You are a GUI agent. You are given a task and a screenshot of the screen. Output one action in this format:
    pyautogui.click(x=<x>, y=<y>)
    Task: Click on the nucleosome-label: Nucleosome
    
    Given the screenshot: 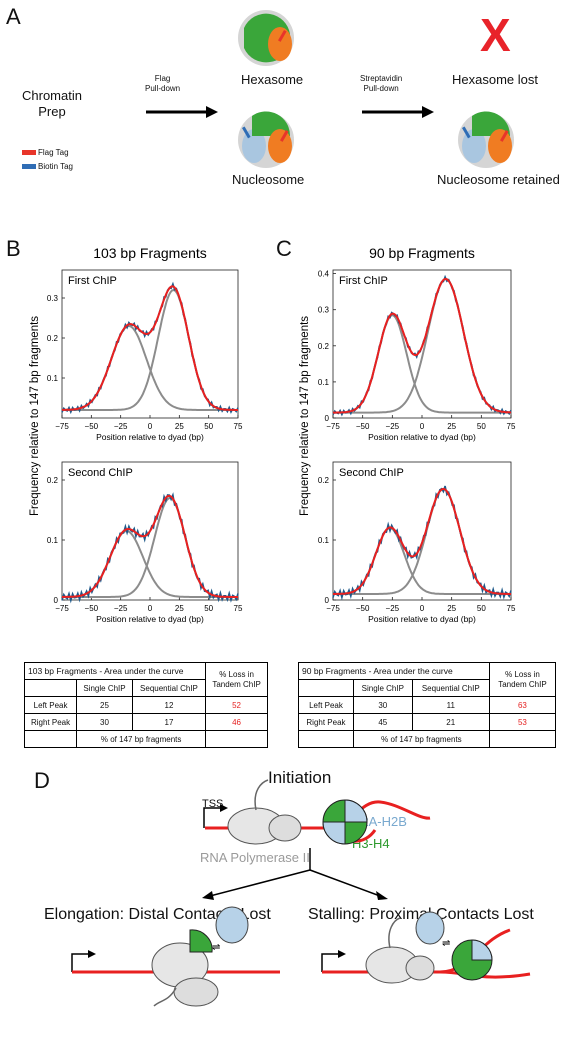 What is the action you would take?
    pyautogui.click(x=268, y=179)
    